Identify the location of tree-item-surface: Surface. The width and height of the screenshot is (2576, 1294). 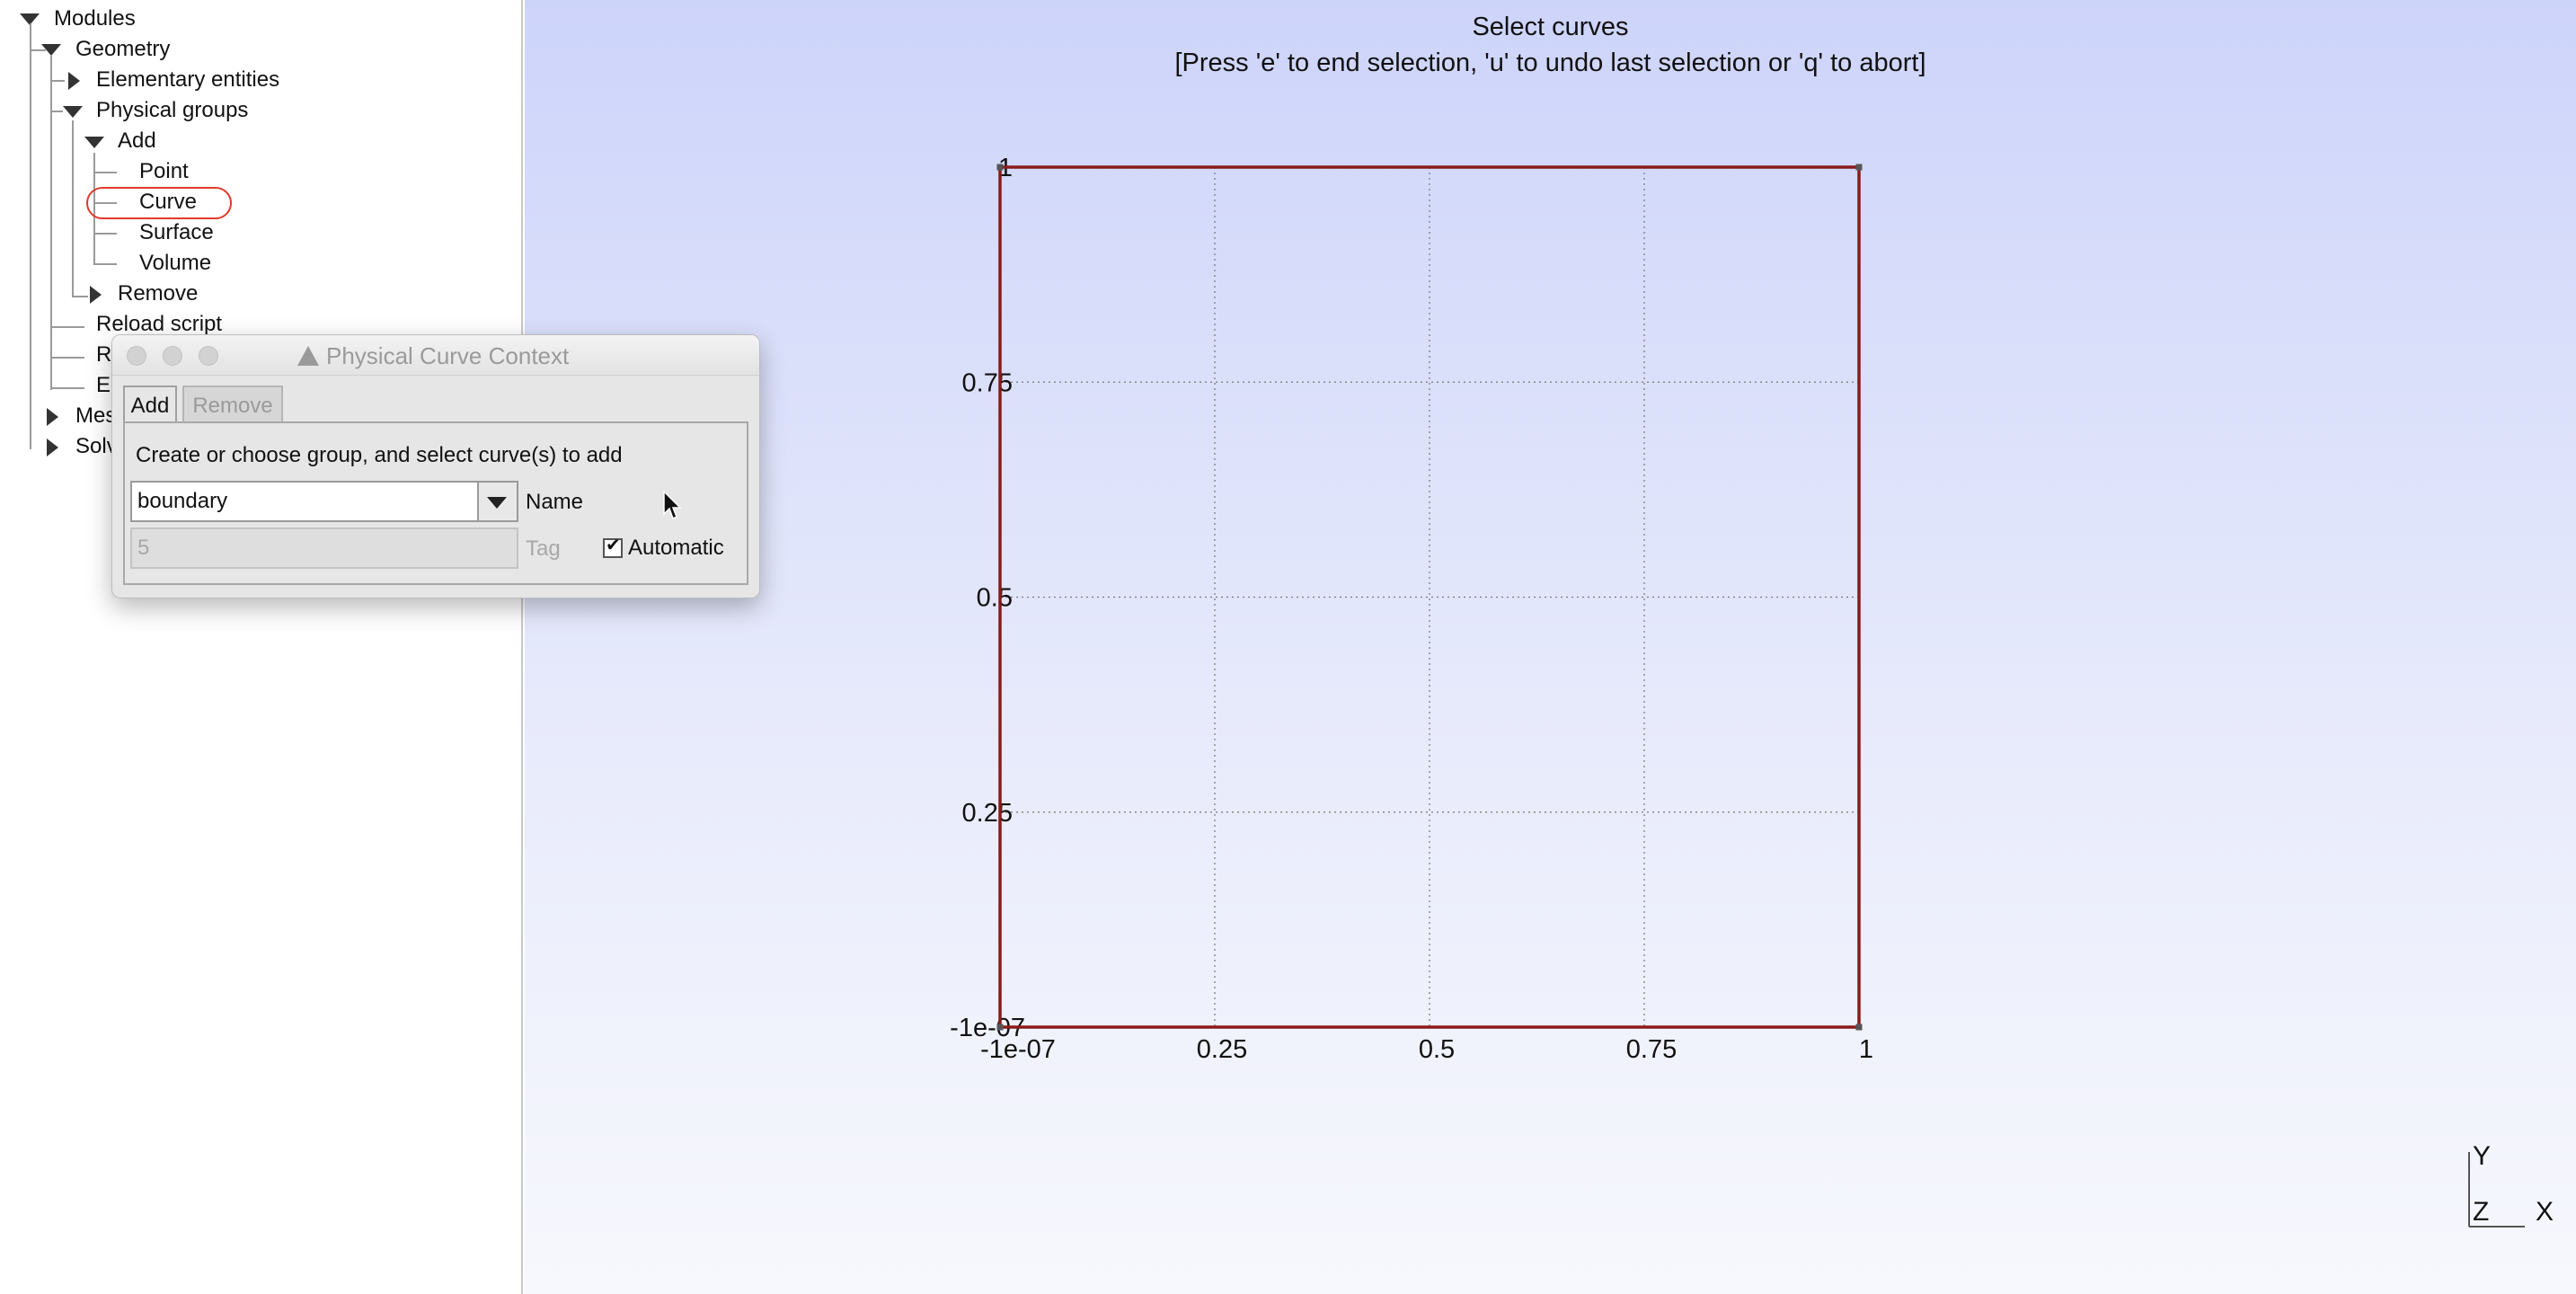
(176, 232).